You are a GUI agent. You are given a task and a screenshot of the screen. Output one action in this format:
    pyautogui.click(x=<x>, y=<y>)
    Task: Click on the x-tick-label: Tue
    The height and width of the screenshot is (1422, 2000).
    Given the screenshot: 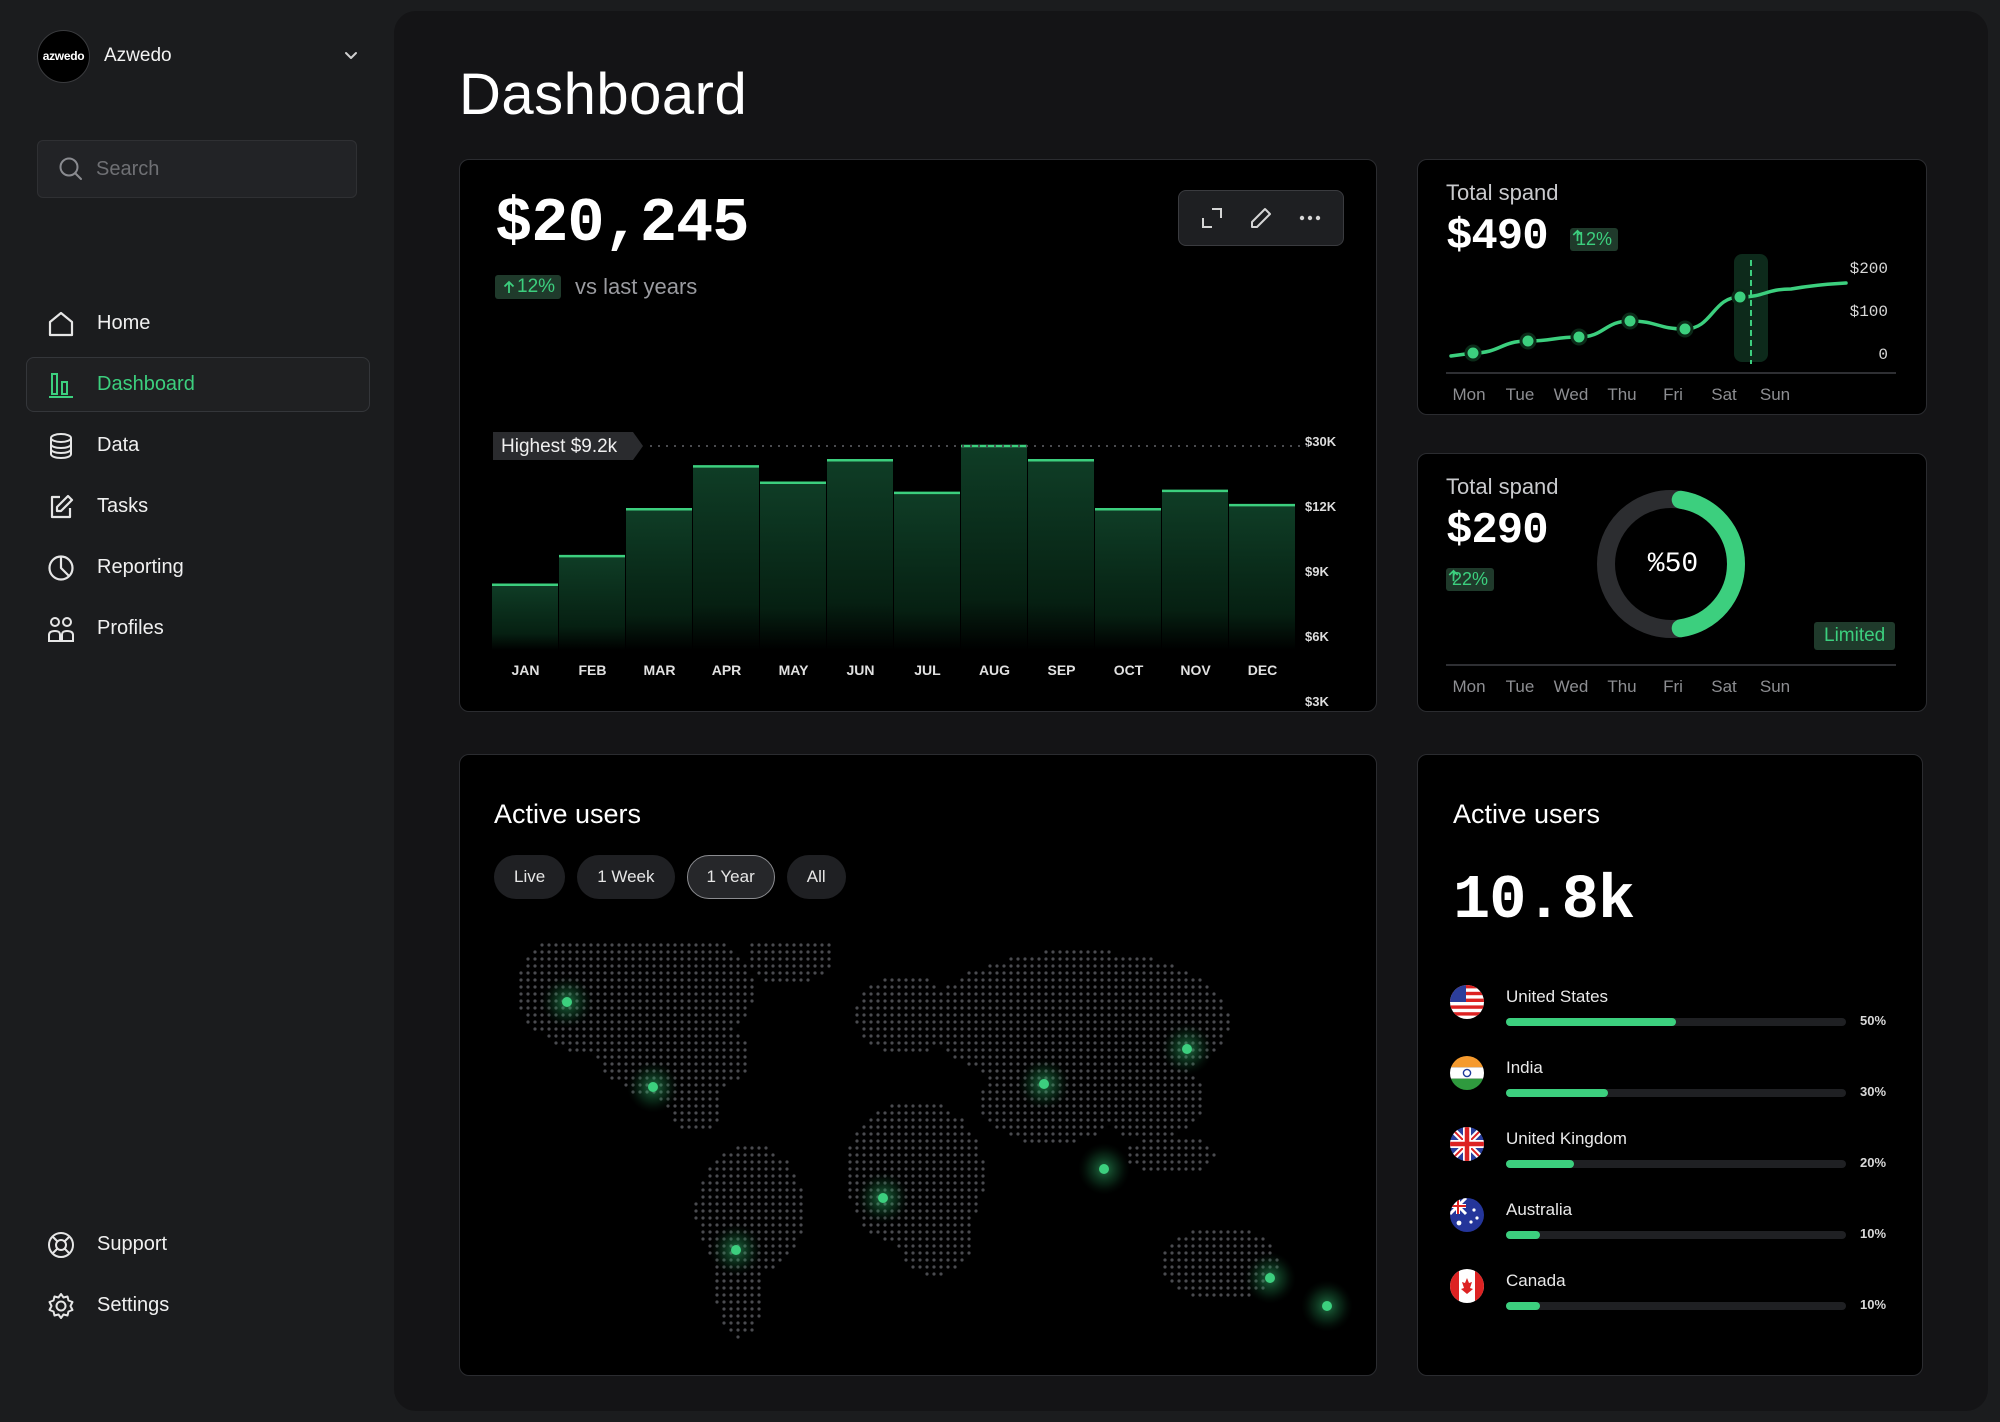 What is the action you would take?
    pyautogui.click(x=1520, y=394)
    